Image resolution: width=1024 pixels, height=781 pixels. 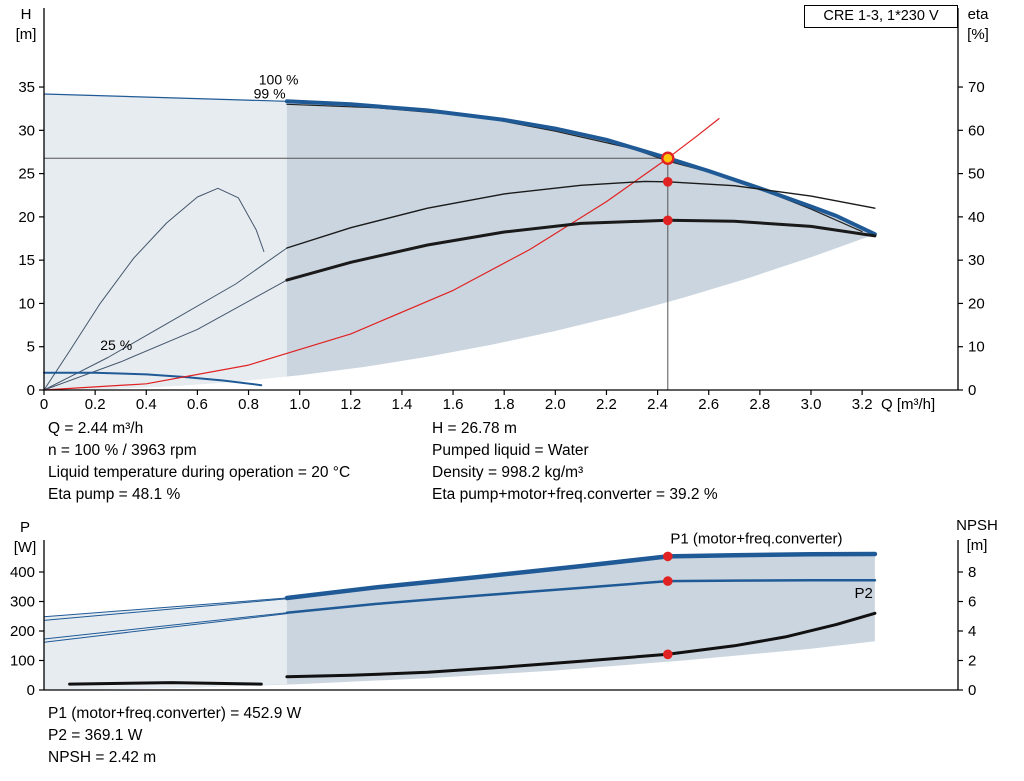 I want to click on y-left-tick-label: 15, so click(x=26, y=260).